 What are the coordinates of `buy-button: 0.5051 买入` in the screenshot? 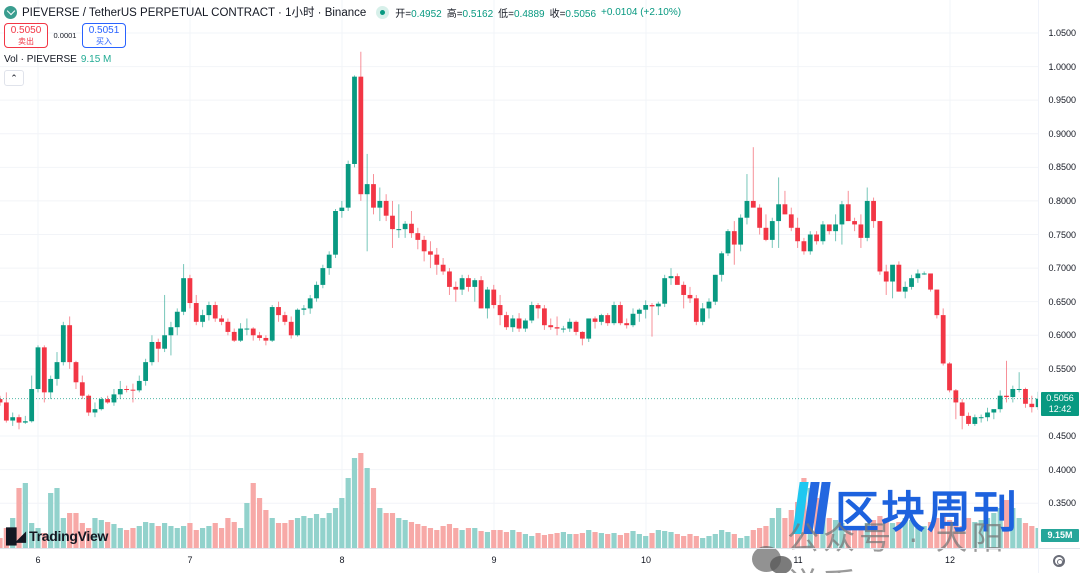 It's located at (104, 35).